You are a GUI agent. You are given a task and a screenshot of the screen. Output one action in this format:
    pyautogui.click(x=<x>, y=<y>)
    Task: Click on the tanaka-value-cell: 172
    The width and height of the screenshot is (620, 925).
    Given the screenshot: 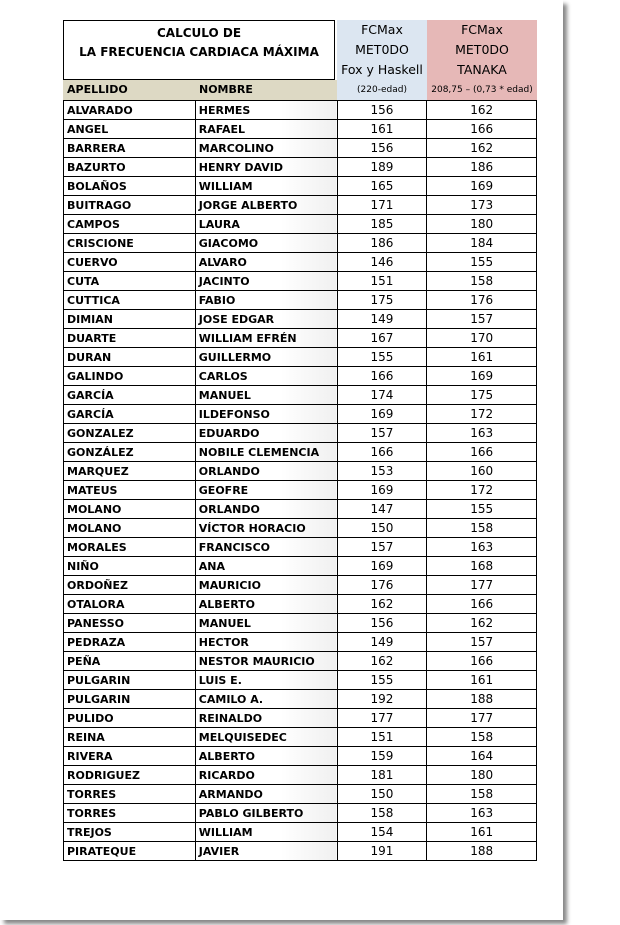 What is the action you would take?
    pyautogui.click(x=481, y=490)
    